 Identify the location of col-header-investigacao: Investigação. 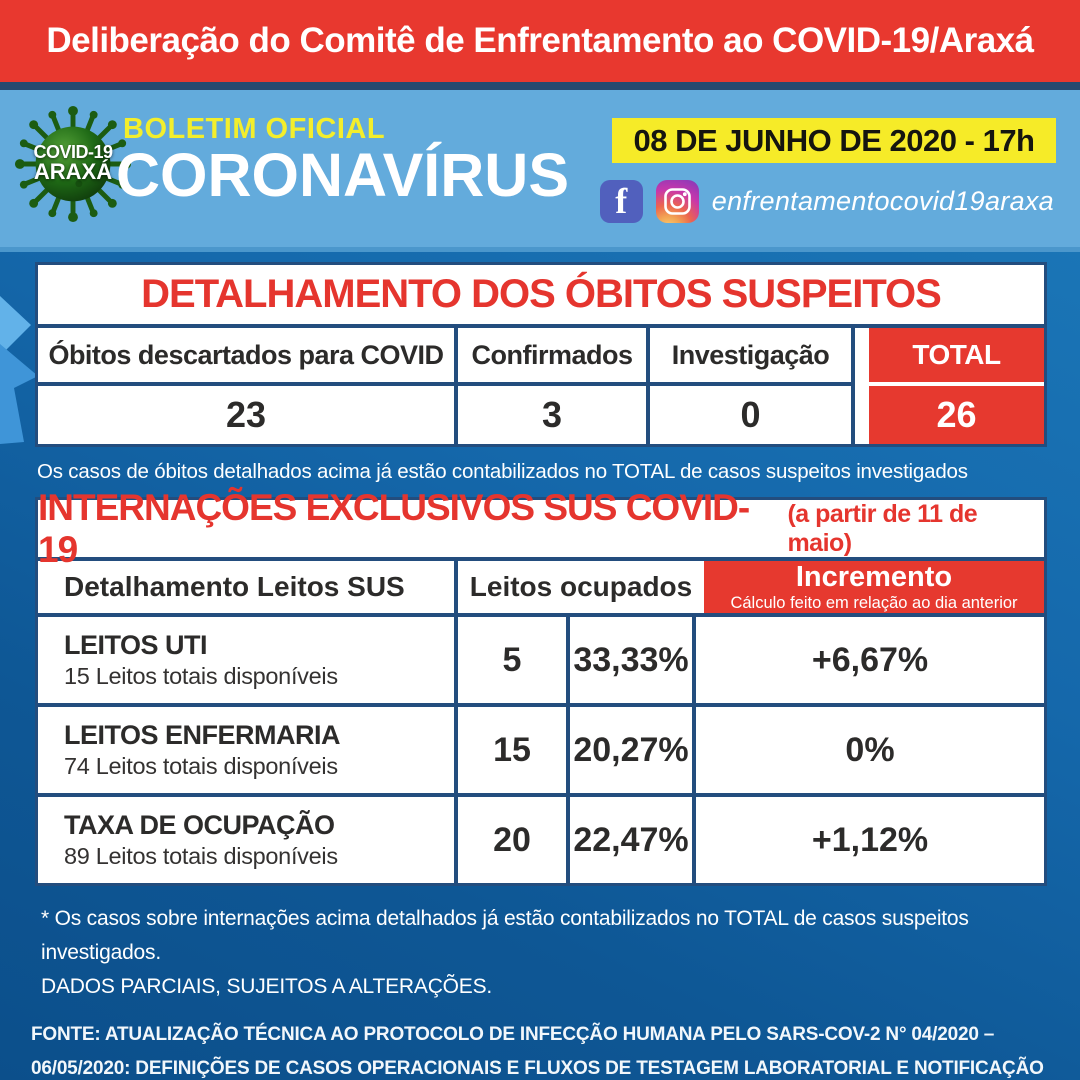
(752, 357).